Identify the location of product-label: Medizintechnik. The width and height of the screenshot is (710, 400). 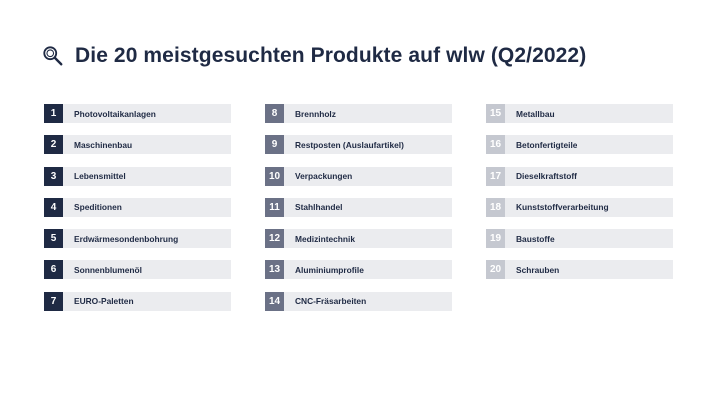
(325, 238).